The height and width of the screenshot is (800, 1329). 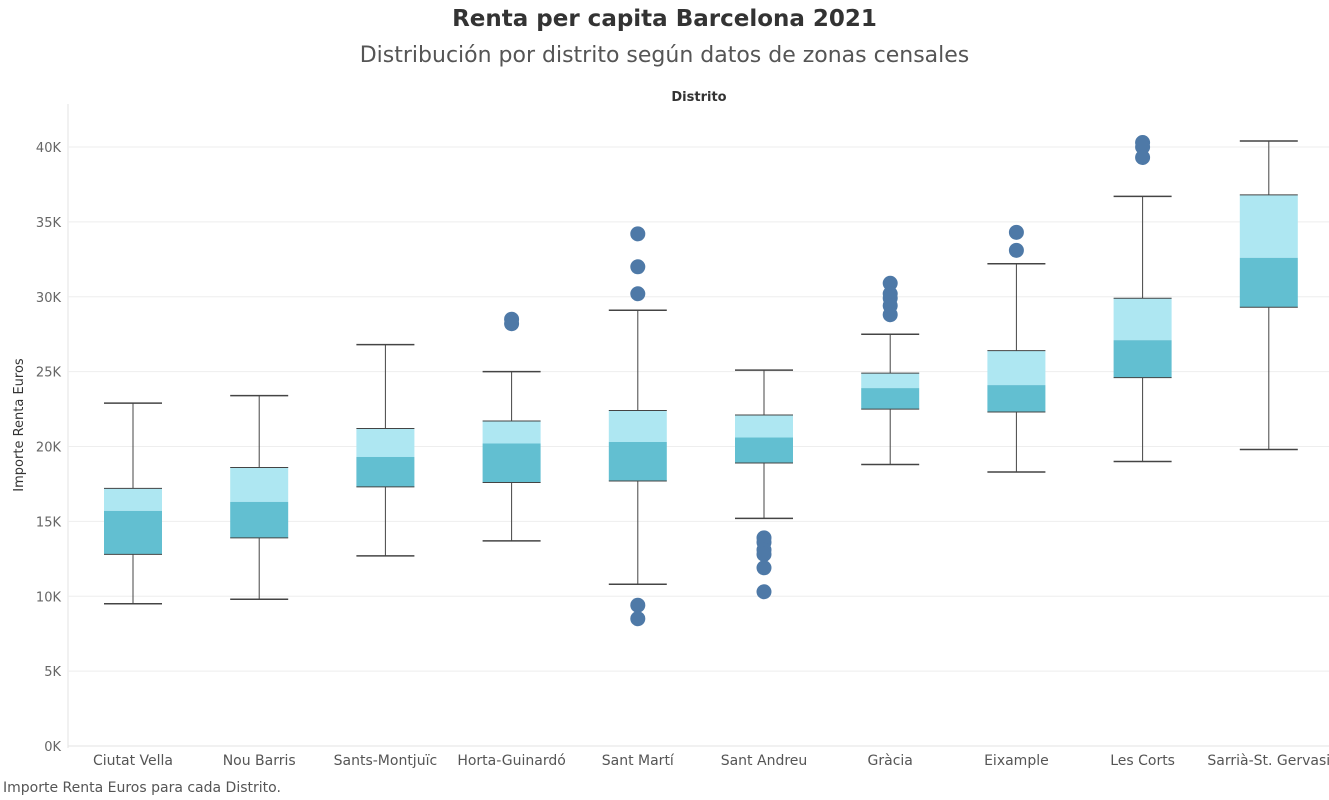 What do you see at coordinates (1268, 761) in the screenshot?
I see `x-category-label: Sarrià-St. Gervasi` at bounding box center [1268, 761].